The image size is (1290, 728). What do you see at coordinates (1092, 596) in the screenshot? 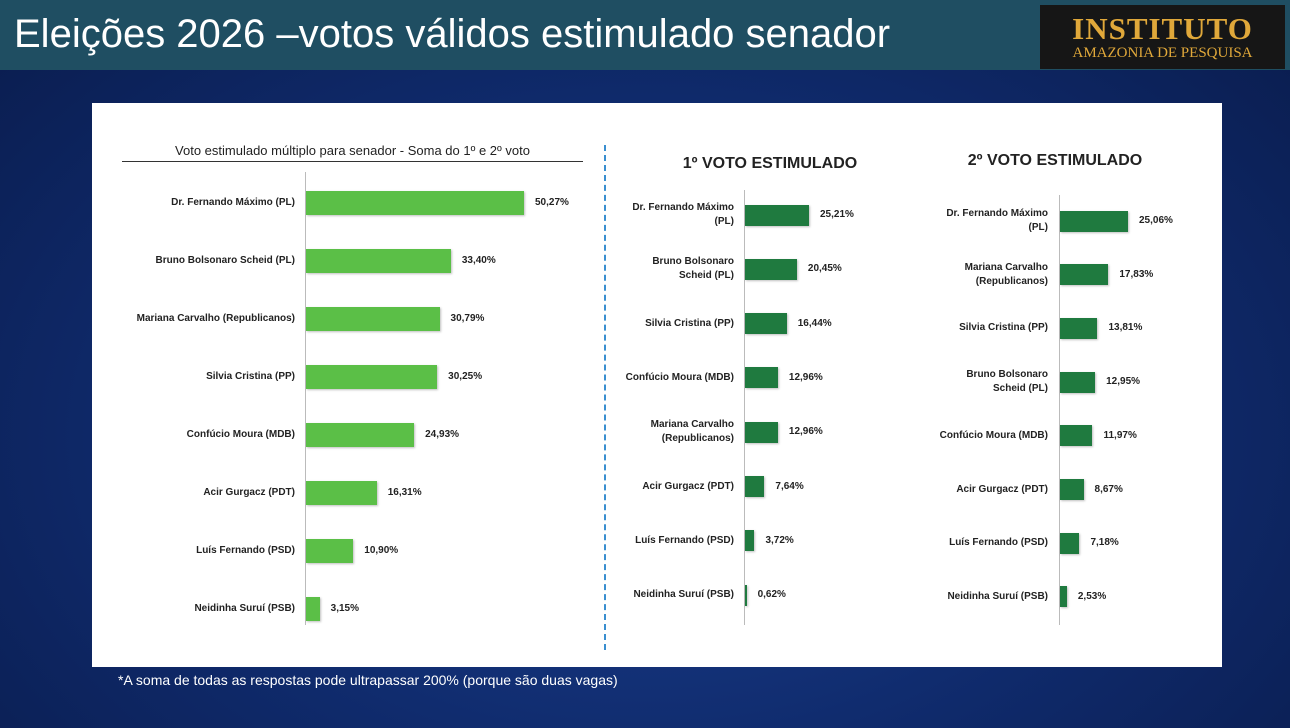
I see `value-label: 2,53%` at bounding box center [1092, 596].